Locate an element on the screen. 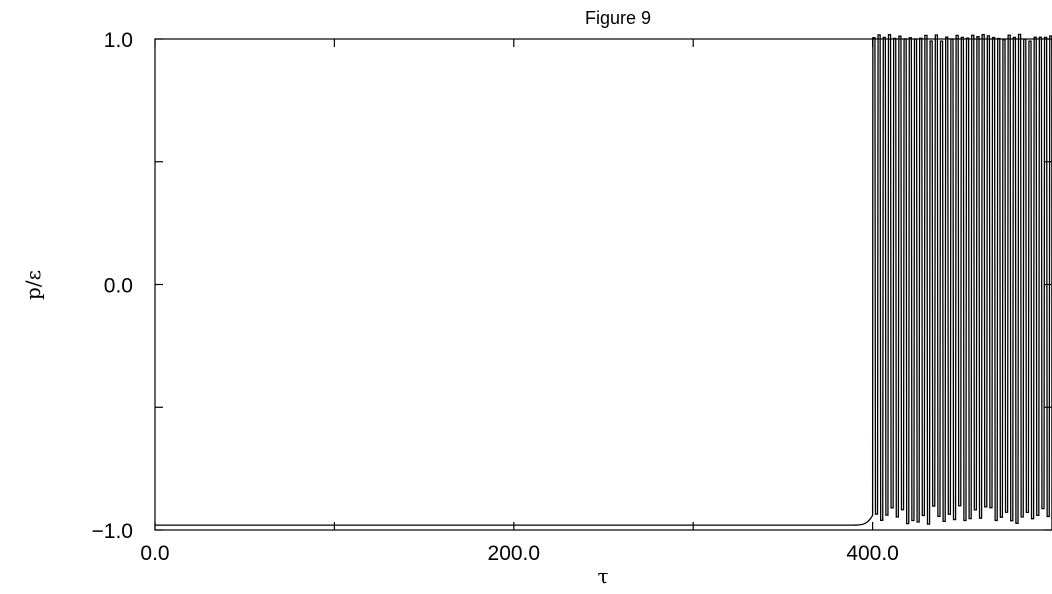  x-tick-label: 400.0 is located at coordinates (872, 553).